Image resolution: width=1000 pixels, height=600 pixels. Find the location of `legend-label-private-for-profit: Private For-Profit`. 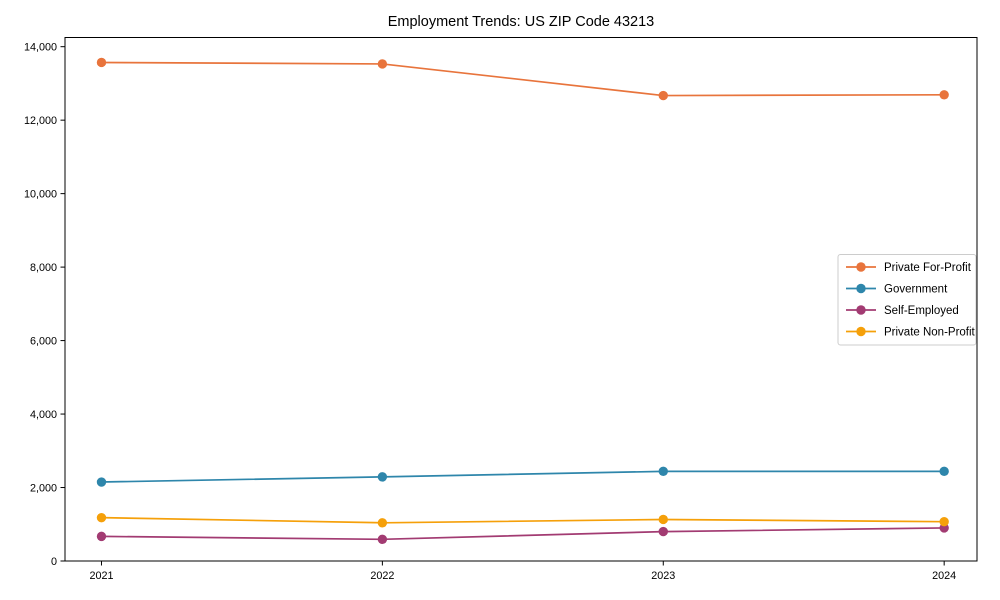

legend-label-private-for-profit: Private For-Profit is located at coordinates (928, 268).